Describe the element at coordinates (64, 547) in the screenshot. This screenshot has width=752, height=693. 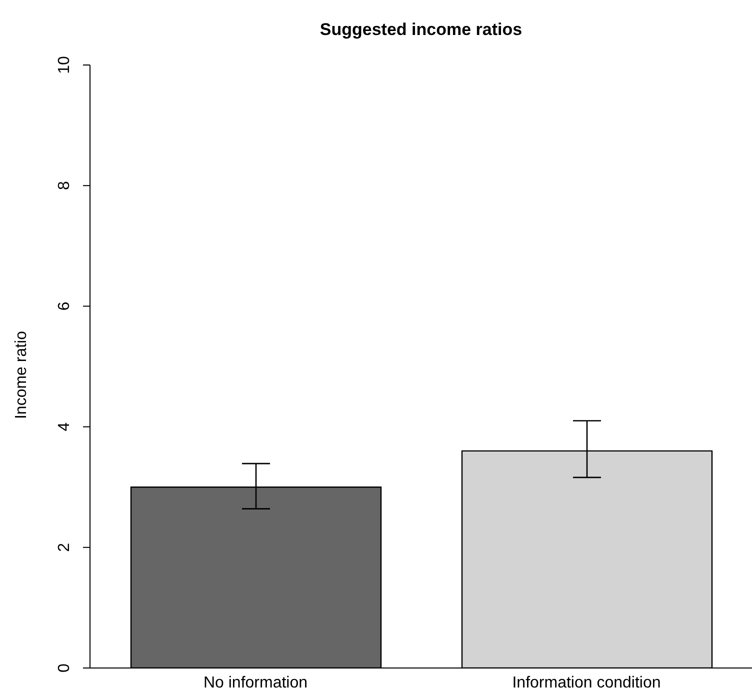
I see `y-tick-label: 2` at that location.